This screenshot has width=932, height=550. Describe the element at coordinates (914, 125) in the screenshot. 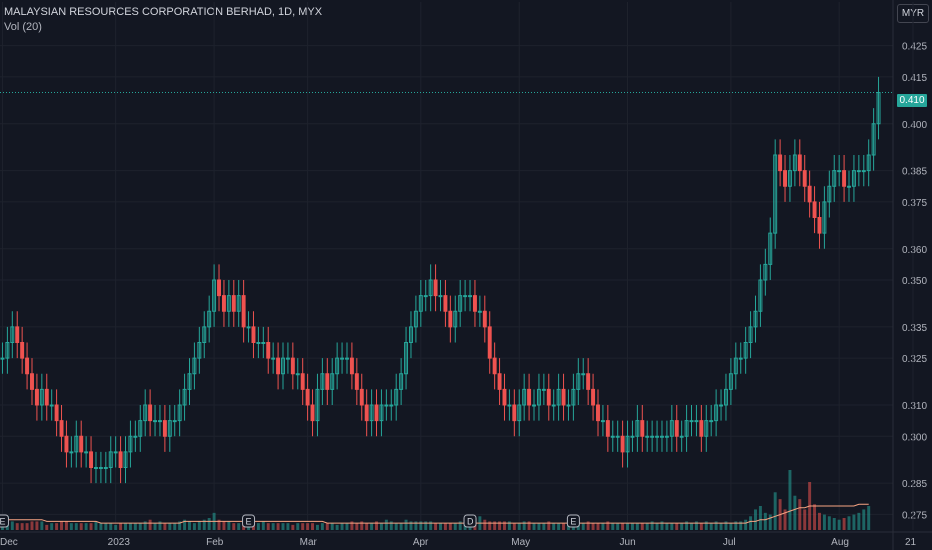

I see `y-tick-label: 0.400` at that location.